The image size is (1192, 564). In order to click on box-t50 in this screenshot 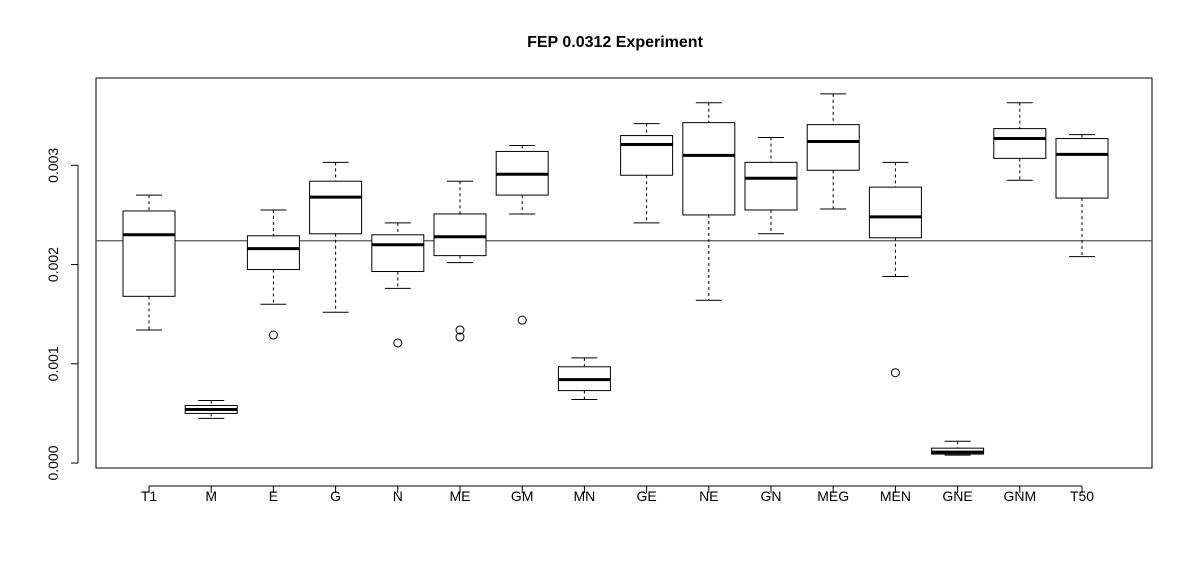, I will do `click(1082, 196)`.